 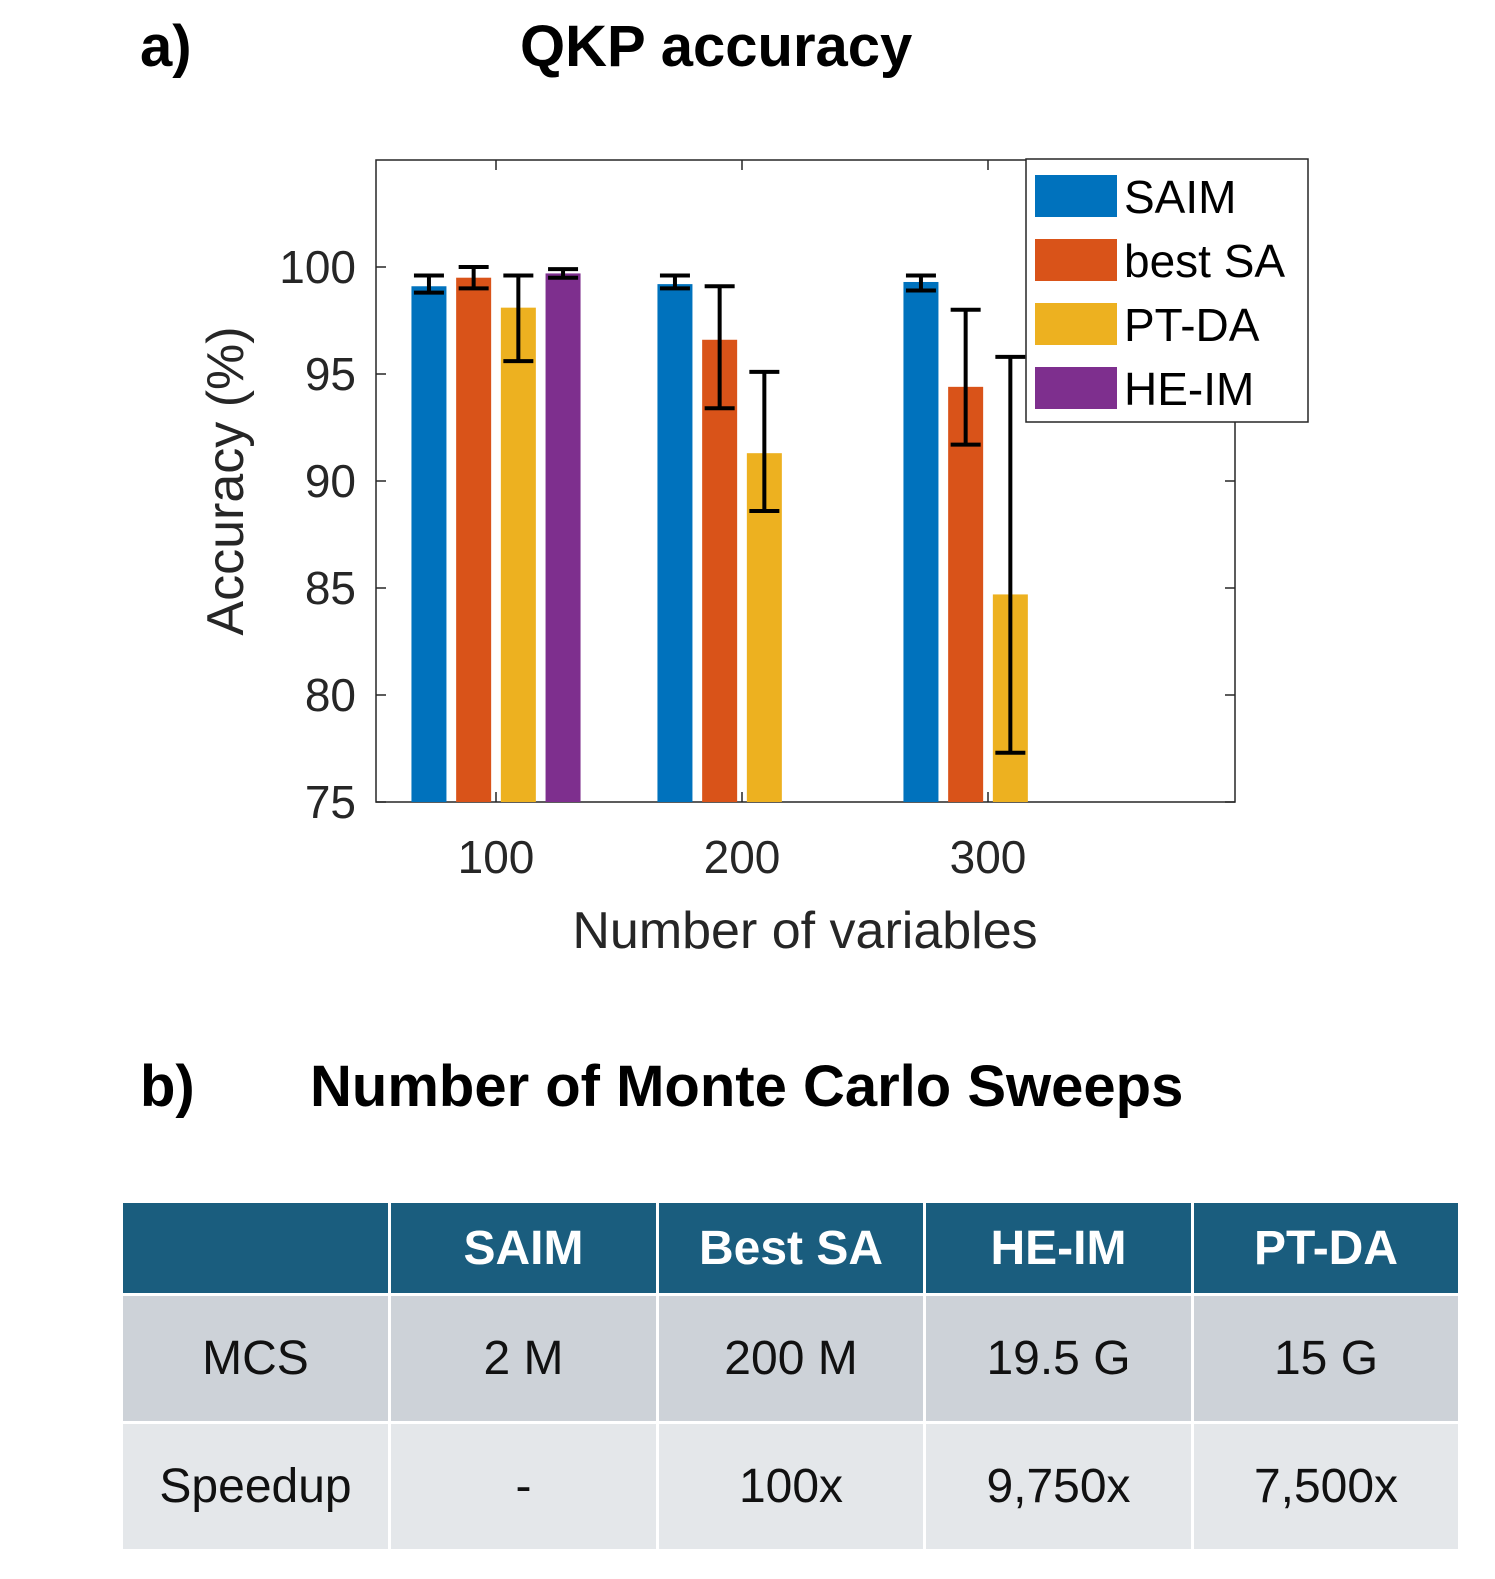 What do you see at coordinates (1058, 1248) in the screenshot?
I see `header-cell-he-im: HE-IM` at bounding box center [1058, 1248].